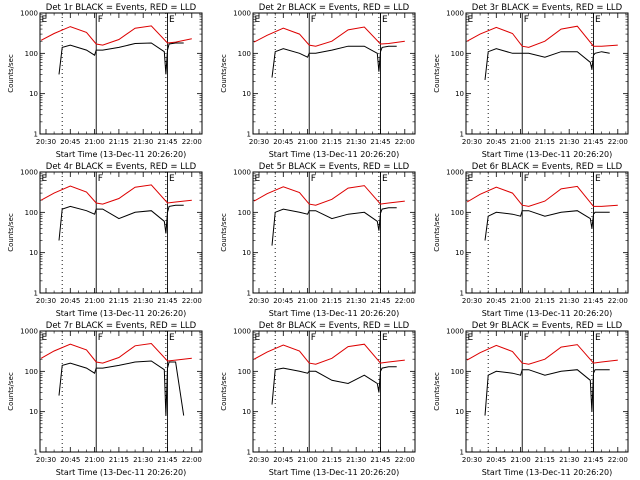 Image resolution: width=640 pixels, height=480 pixels. What do you see at coordinates (334, 326) in the screenshot?
I see `panel-title: Det 8r BLACK = Events, RED = LLD` at bounding box center [334, 326].